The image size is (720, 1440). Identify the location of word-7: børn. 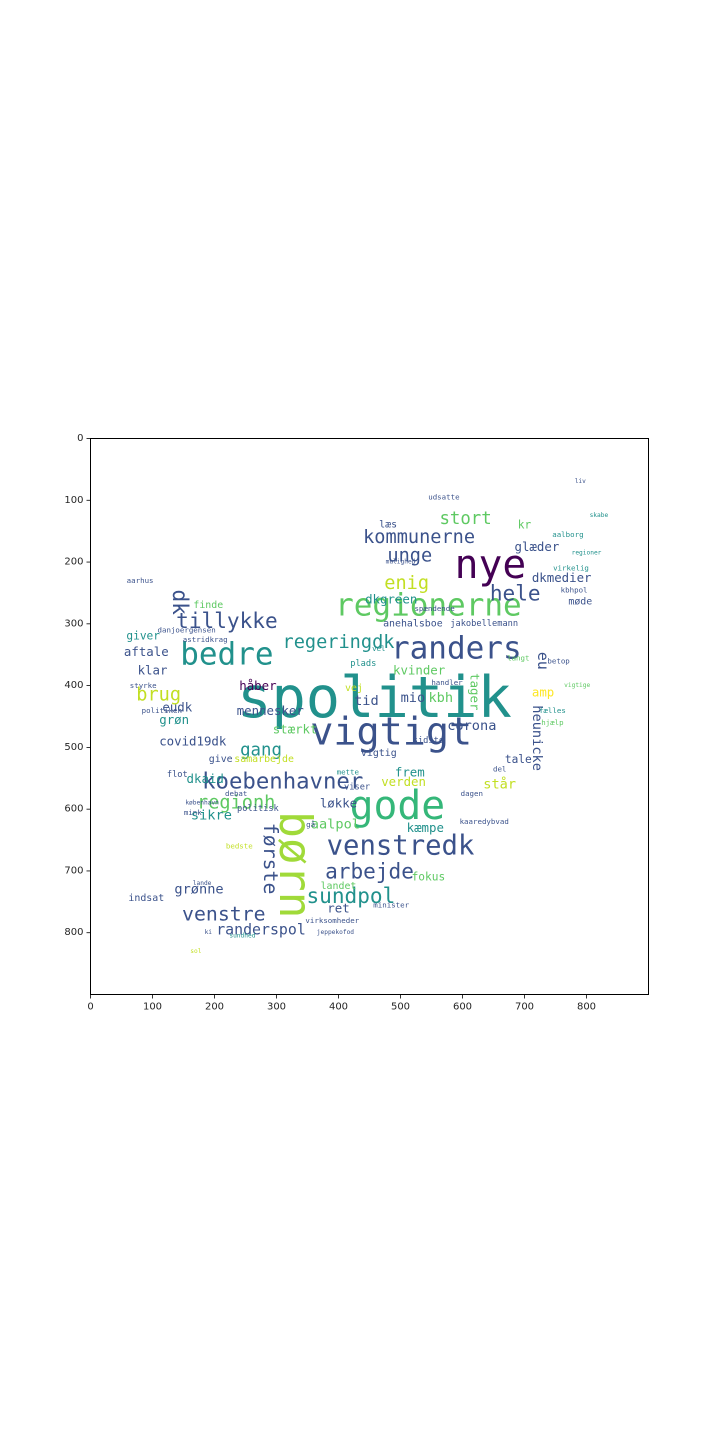
(295, 864).